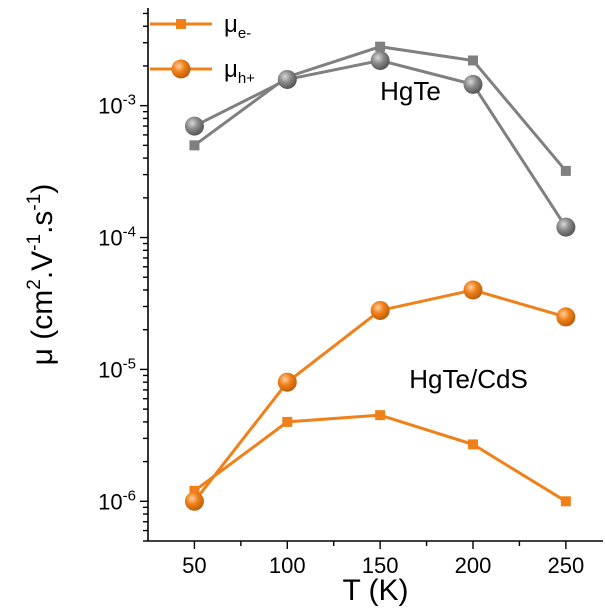 This screenshot has width=605, height=610. What do you see at coordinates (34, 284) in the screenshot?
I see `y-title-sup1: 2` at bounding box center [34, 284].